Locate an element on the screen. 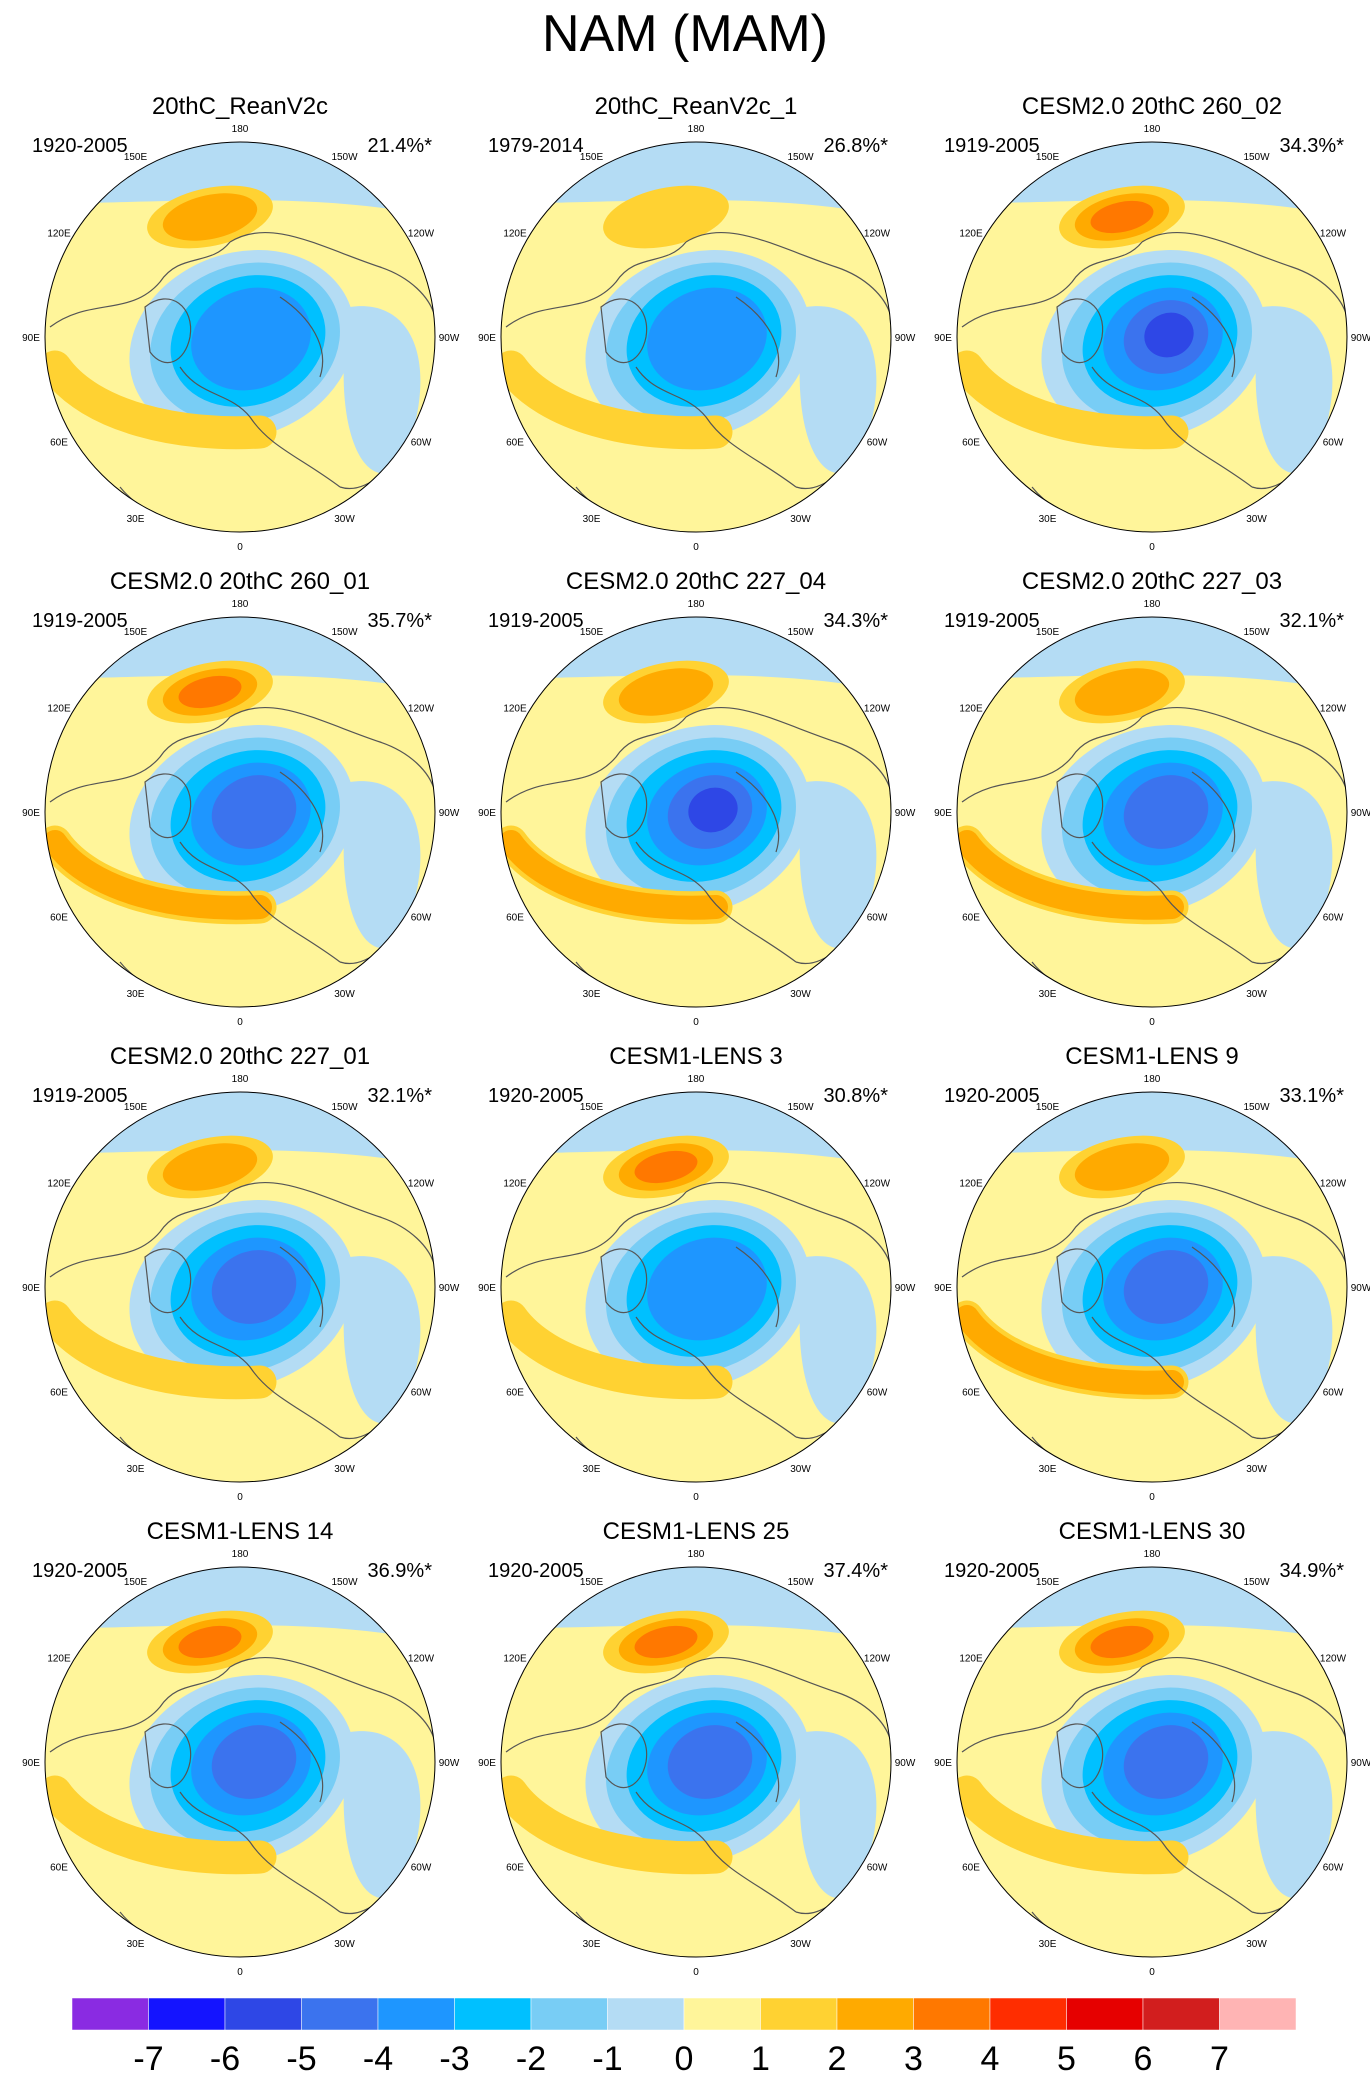  contour-band-atlantic-high is located at coordinates (1070, 875).